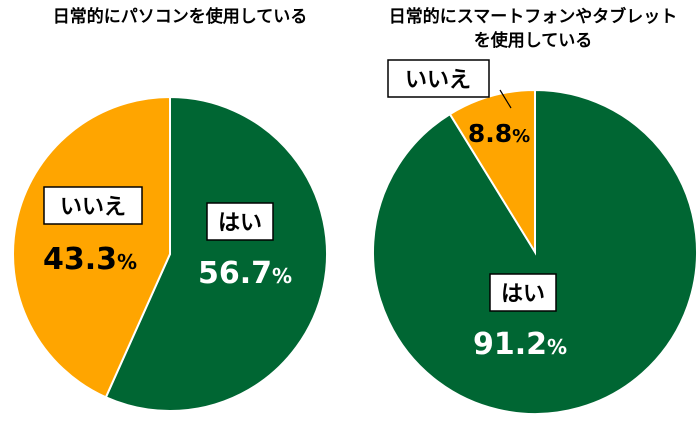 This screenshot has width=700, height=424. I want to click on slice-value-pc-yes: 56.7%, so click(245, 273).